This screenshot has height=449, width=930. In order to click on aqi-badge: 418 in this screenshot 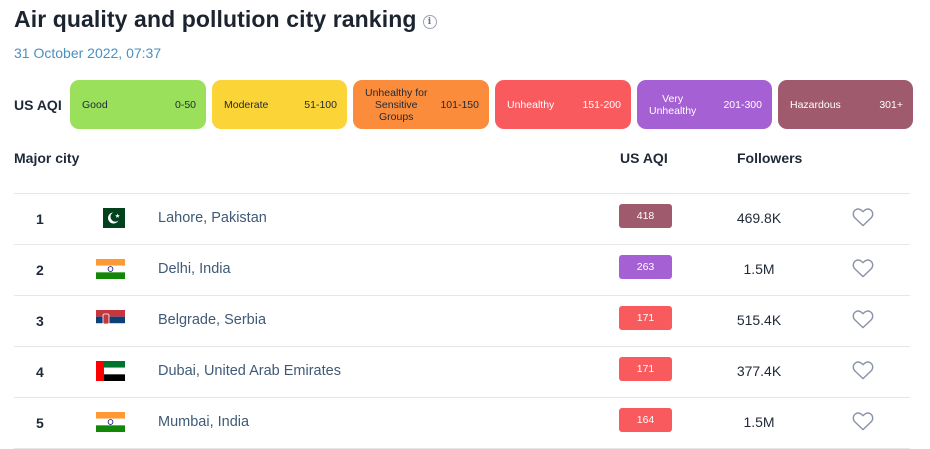, I will do `click(645, 216)`.